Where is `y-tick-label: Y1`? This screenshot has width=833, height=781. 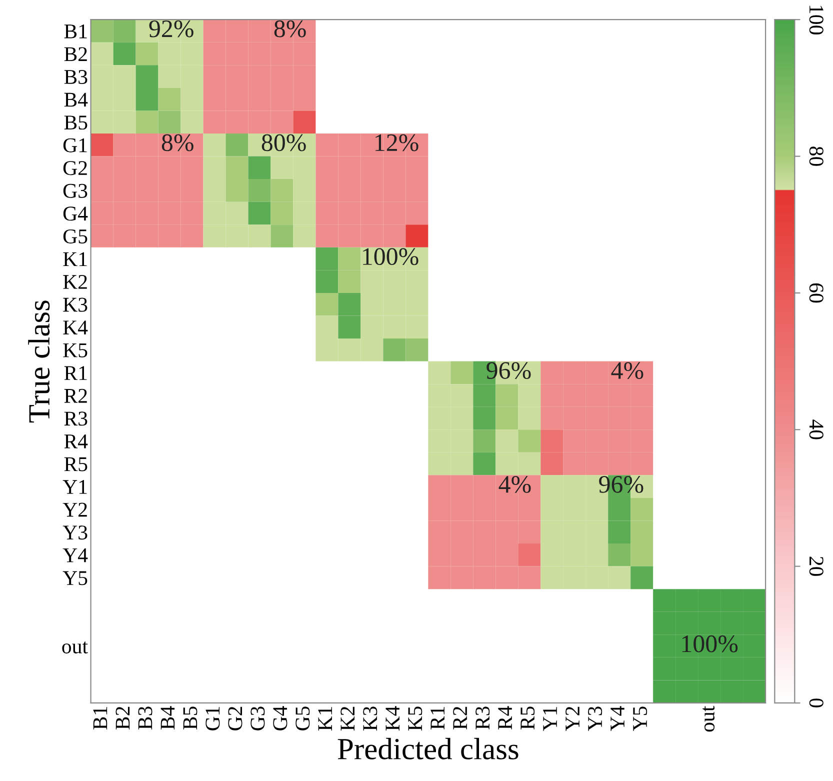 y-tick-label: Y1 is located at coordinates (74, 487).